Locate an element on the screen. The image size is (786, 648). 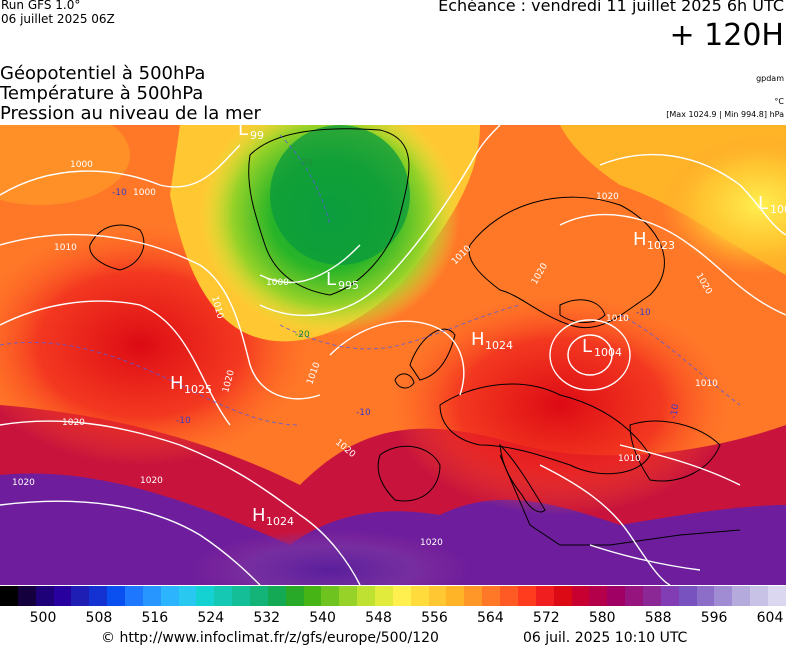
hot-core-east is located at coordinates (560, 405).